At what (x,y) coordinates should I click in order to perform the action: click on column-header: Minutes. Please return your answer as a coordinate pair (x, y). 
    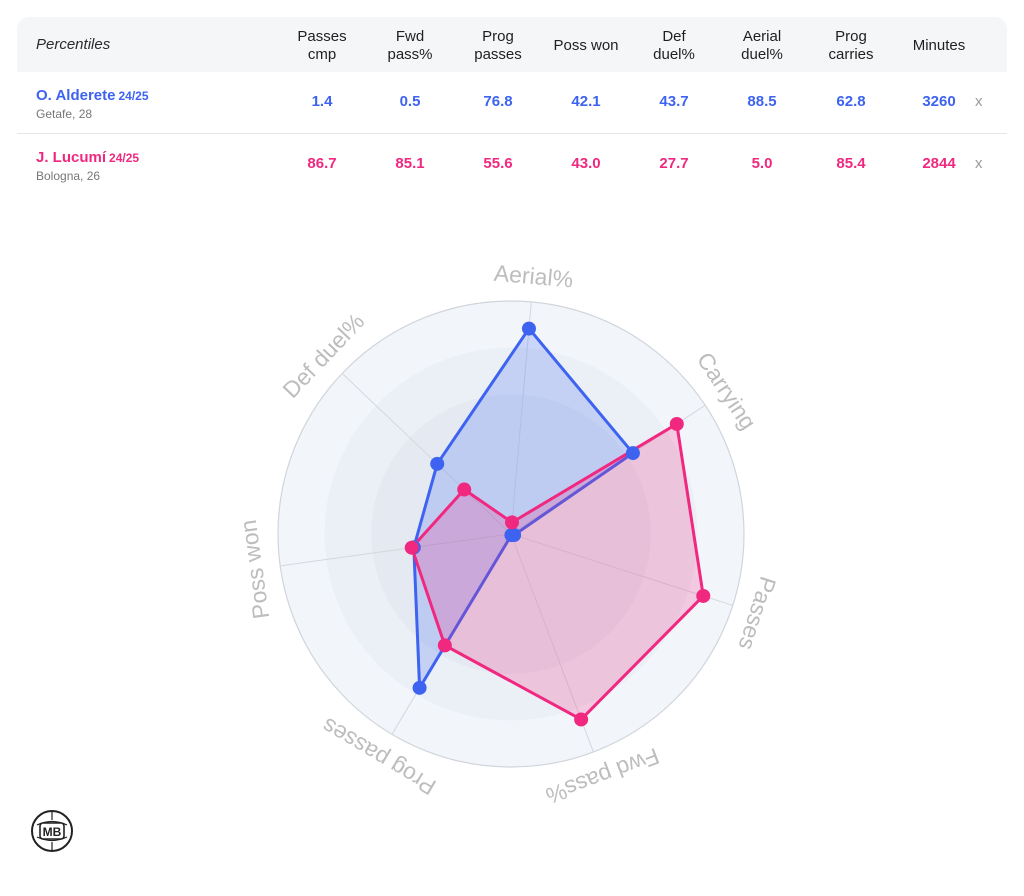
    Looking at the image, I should click on (939, 46).